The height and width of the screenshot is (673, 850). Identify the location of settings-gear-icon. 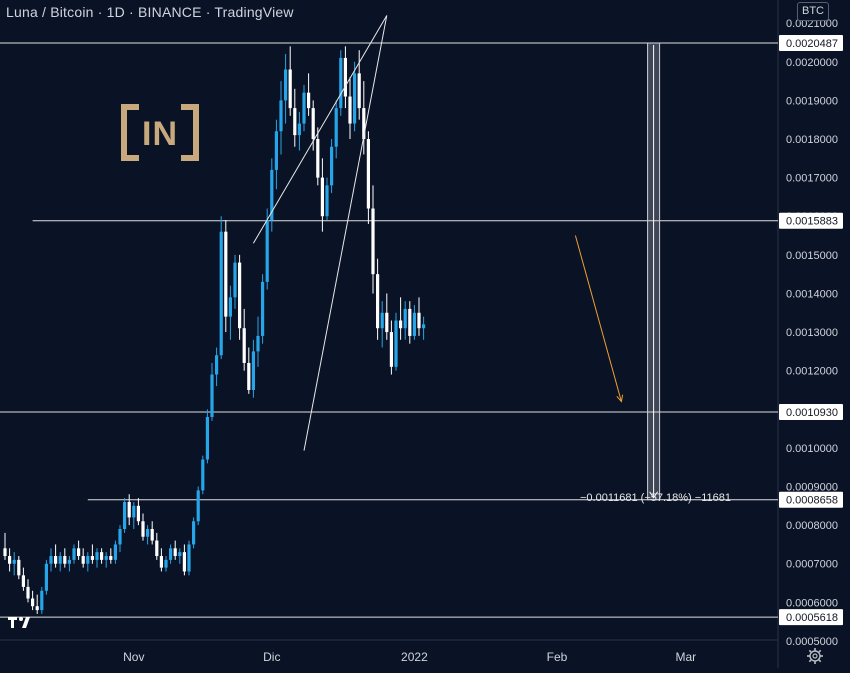
(815, 656).